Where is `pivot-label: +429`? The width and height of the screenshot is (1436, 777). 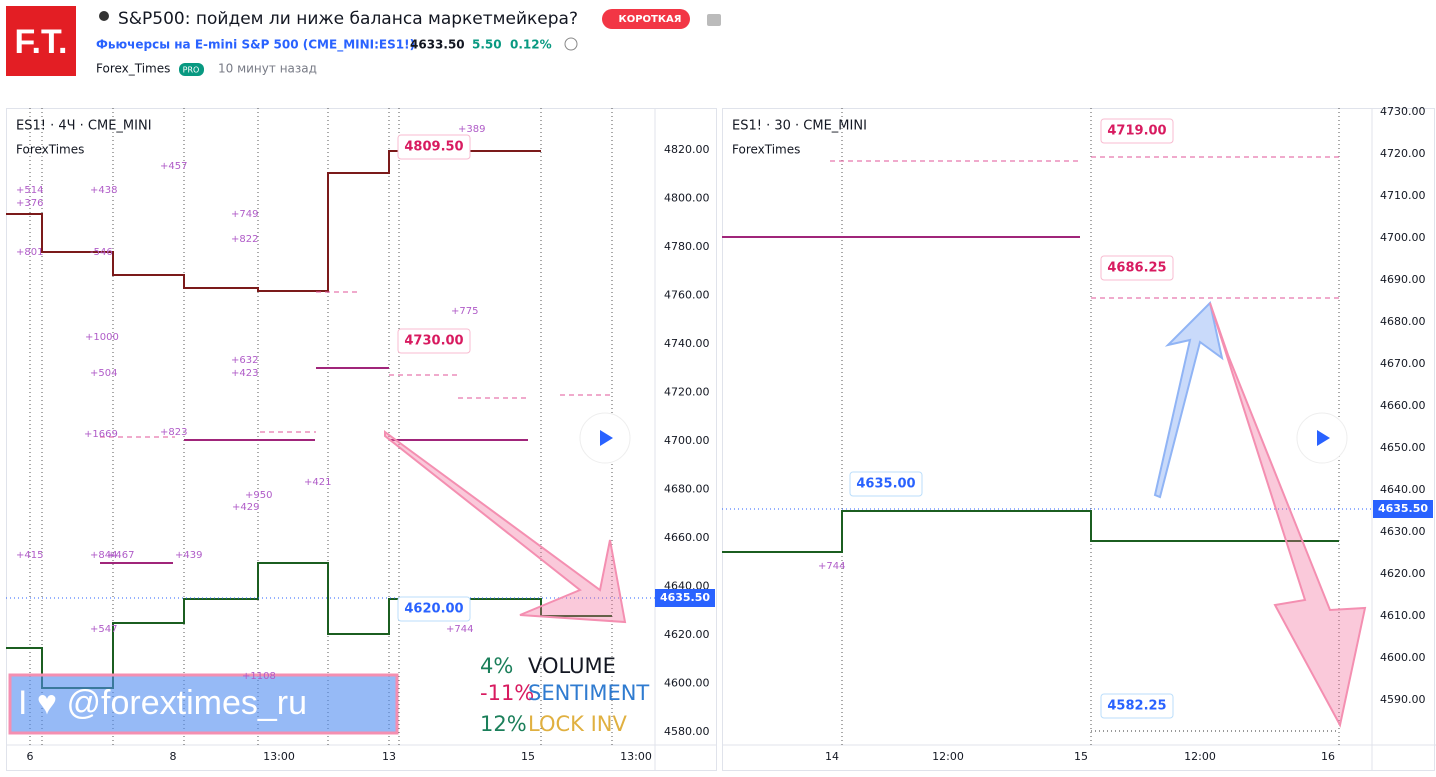
pivot-label: +429 is located at coordinates (245, 507).